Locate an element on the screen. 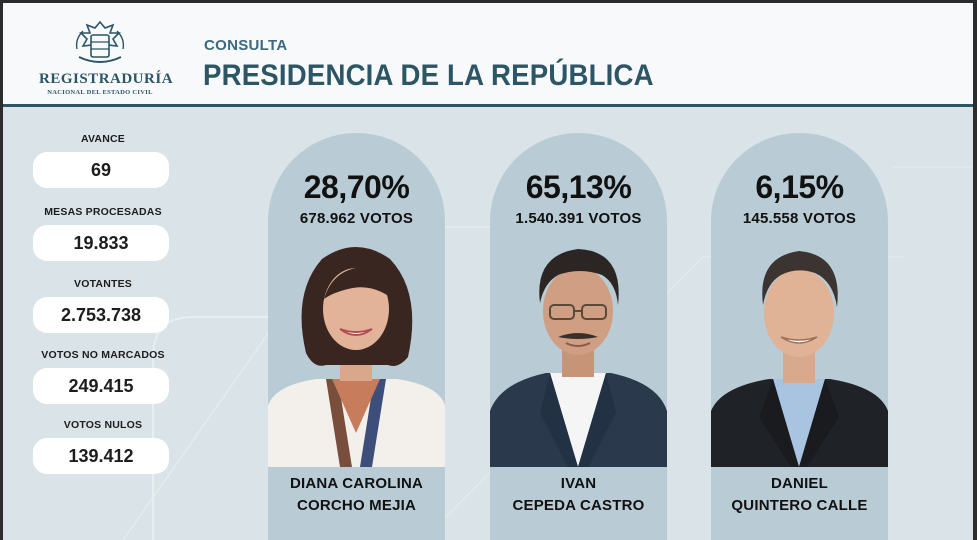 Image resolution: width=977 pixels, height=540 pixels. candidate-name-line2: QUINTERO CALLE is located at coordinates (799, 505).